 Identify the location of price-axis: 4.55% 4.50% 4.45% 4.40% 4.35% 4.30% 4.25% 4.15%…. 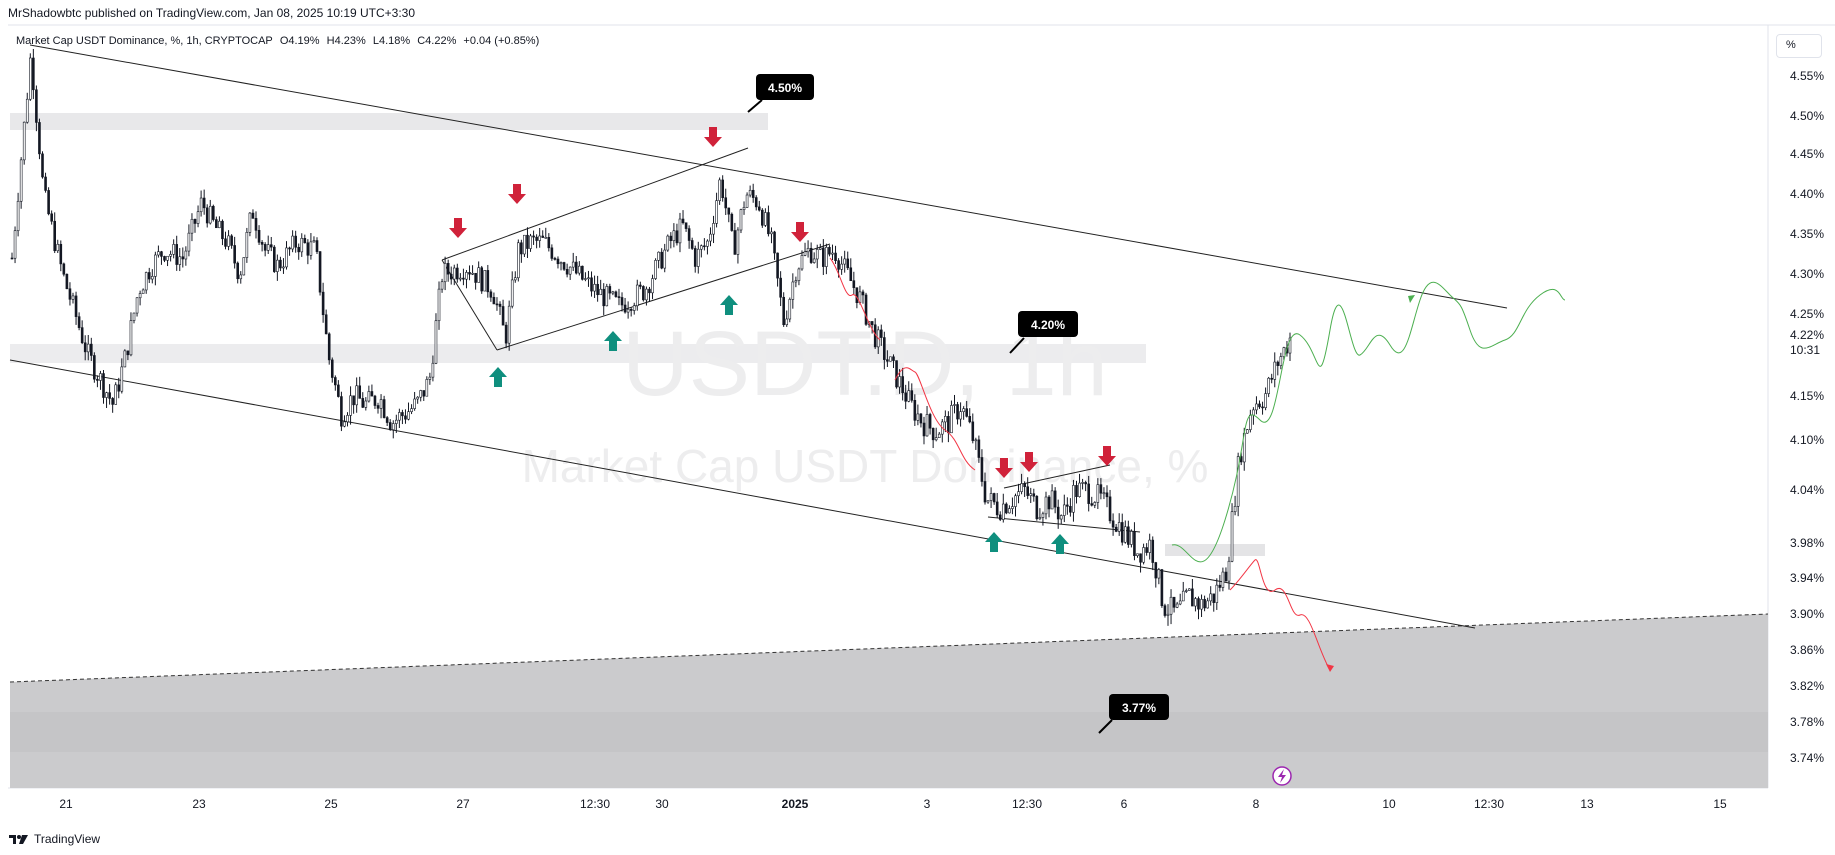
(1807, 417).